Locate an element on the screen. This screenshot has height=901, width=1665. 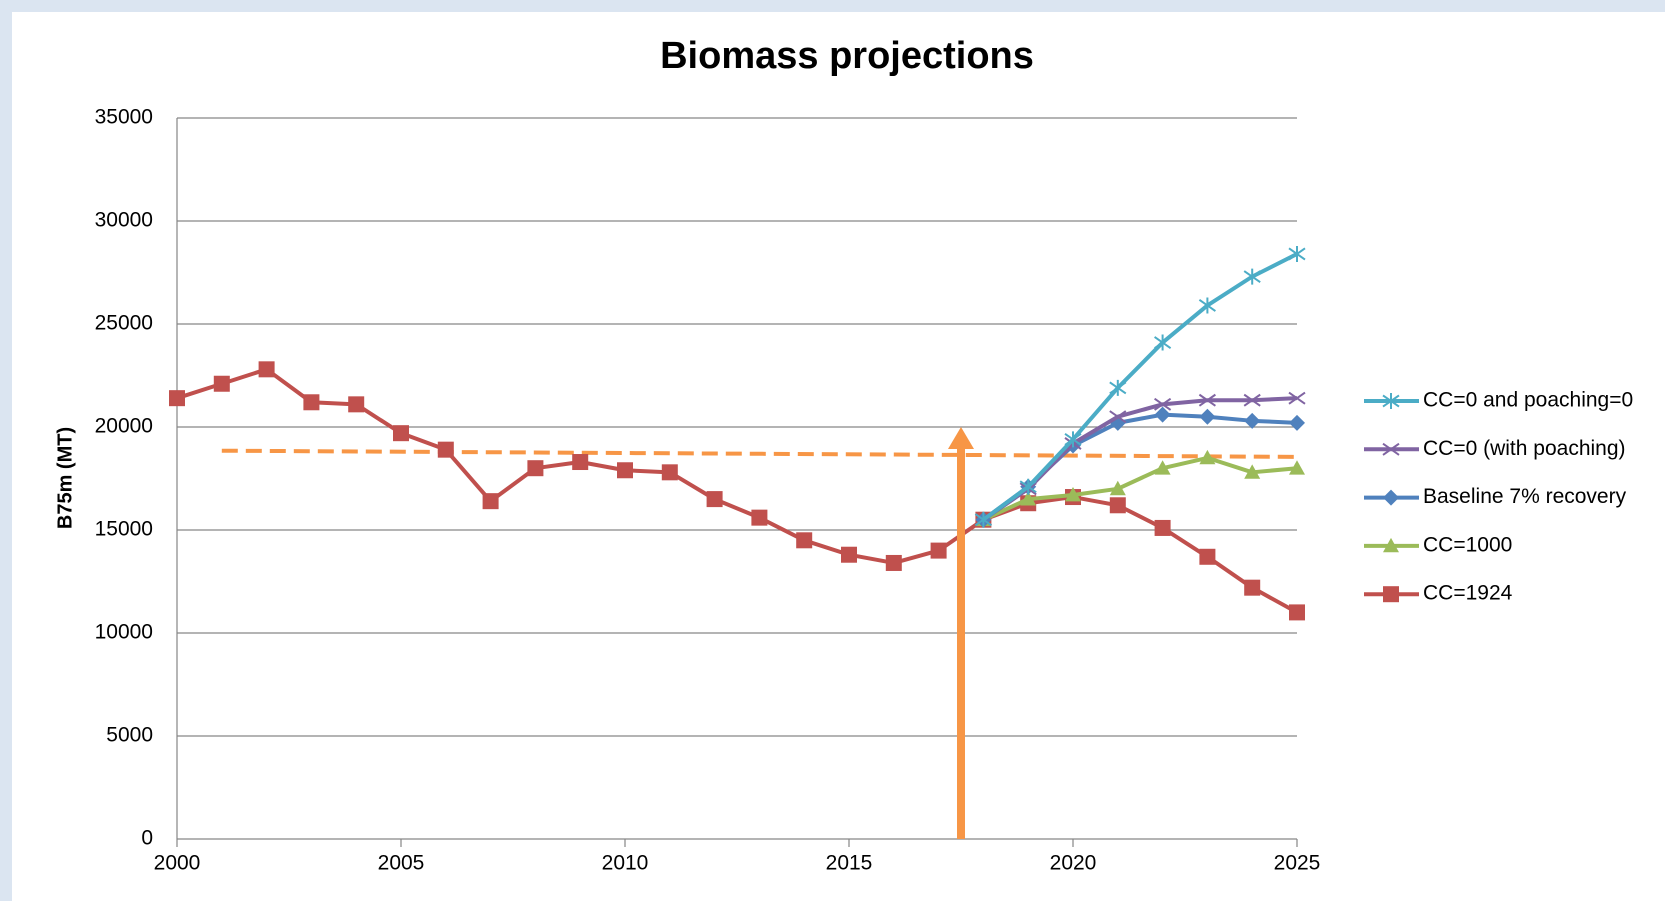
y-tick-label: 35000 is located at coordinates (124, 117).